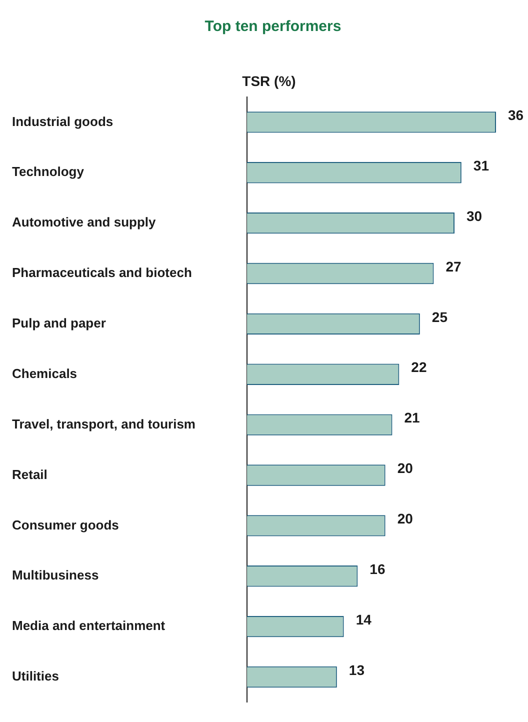 The height and width of the screenshot is (722, 528). What do you see at coordinates (102, 272) in the screenshot?
I see `y-tick-label: Pharmaceuticals and biotech` at bounding box center [102, 272].